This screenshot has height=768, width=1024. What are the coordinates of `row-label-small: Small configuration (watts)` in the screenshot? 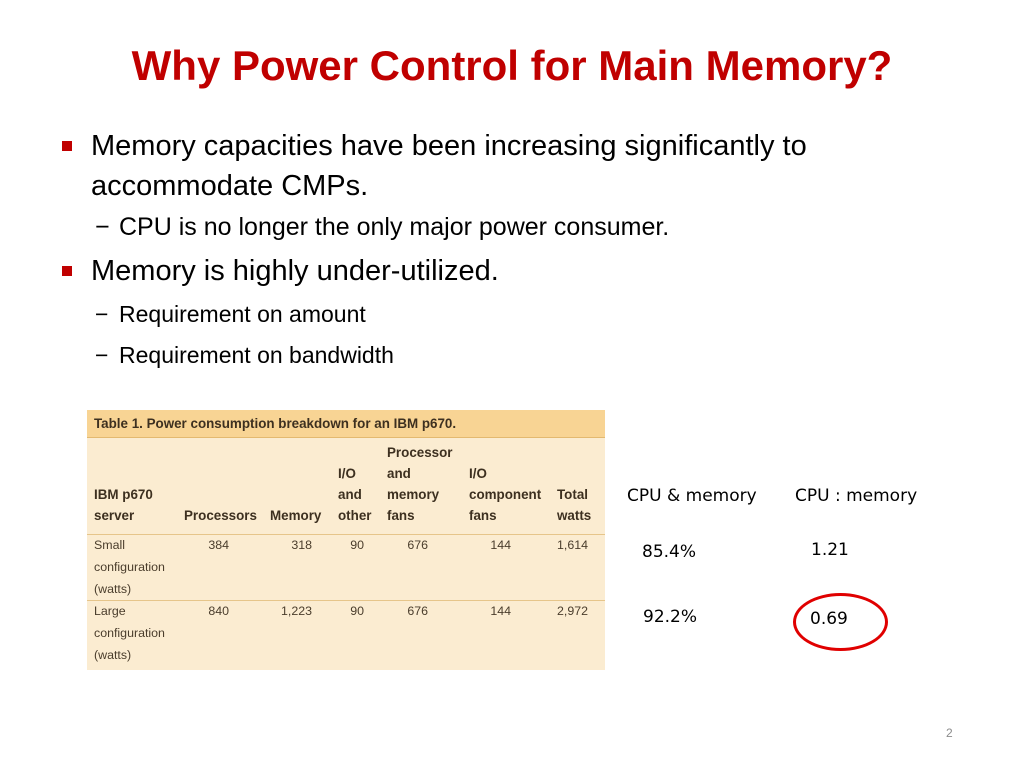 It's located at (129, 567).